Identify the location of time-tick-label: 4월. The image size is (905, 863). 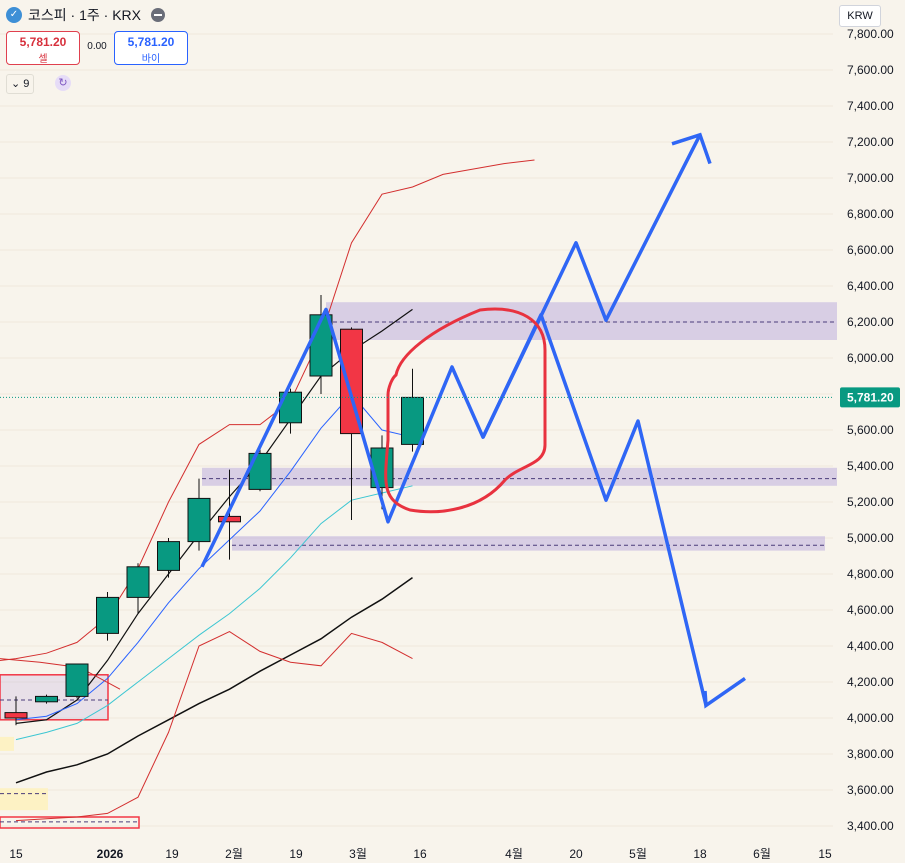
(514, 854).